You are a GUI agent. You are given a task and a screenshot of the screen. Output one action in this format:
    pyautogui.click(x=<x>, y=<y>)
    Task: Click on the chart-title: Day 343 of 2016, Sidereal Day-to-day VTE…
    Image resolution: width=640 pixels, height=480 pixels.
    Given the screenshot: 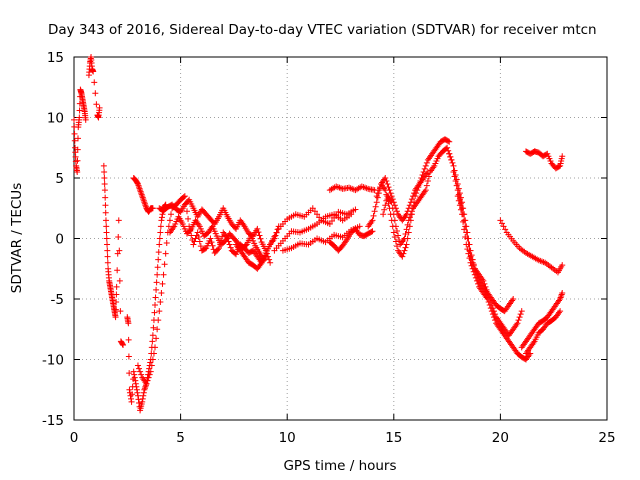 What is the action you would take?
    pyautogui.click(x=322, y=30)
    